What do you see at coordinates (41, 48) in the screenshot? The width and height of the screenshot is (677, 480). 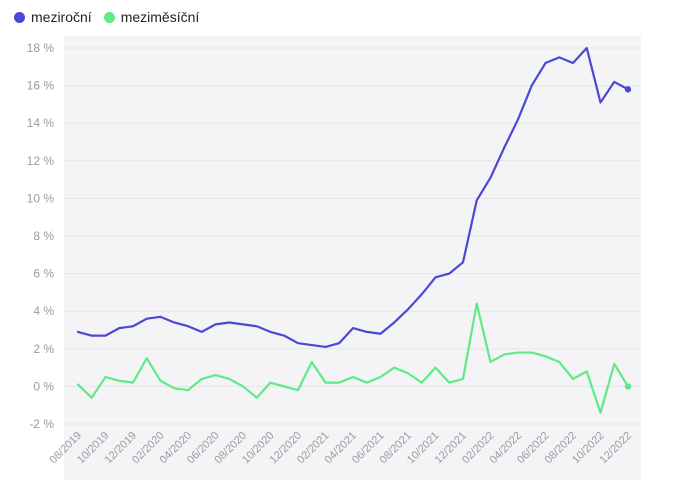 I see `y-tick-label: 18 %` at bounding box center [41, 48].